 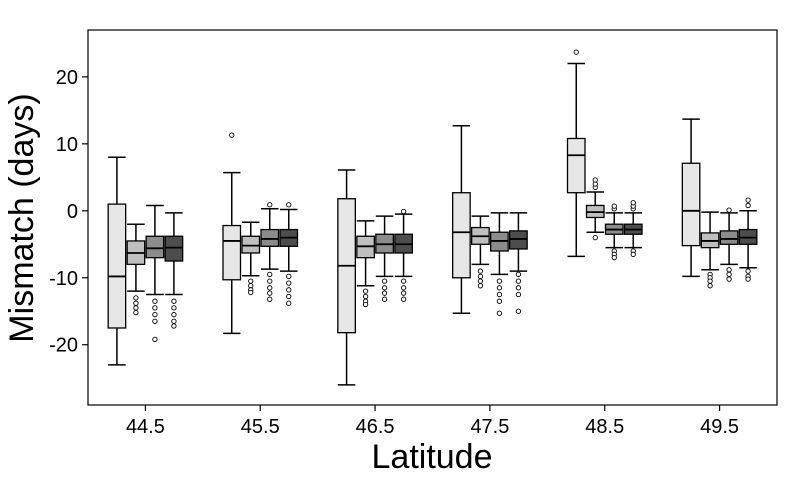 I want to click on y-axis-title: Mismatch (days), so click(x=22, y=217).